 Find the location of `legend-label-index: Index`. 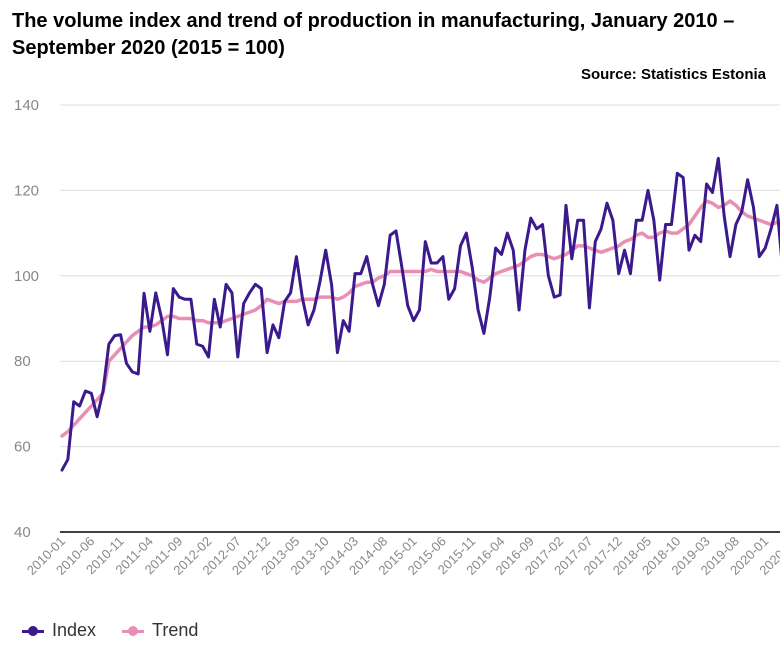

legend-label-index: Index is located at coordinates (74, 630).